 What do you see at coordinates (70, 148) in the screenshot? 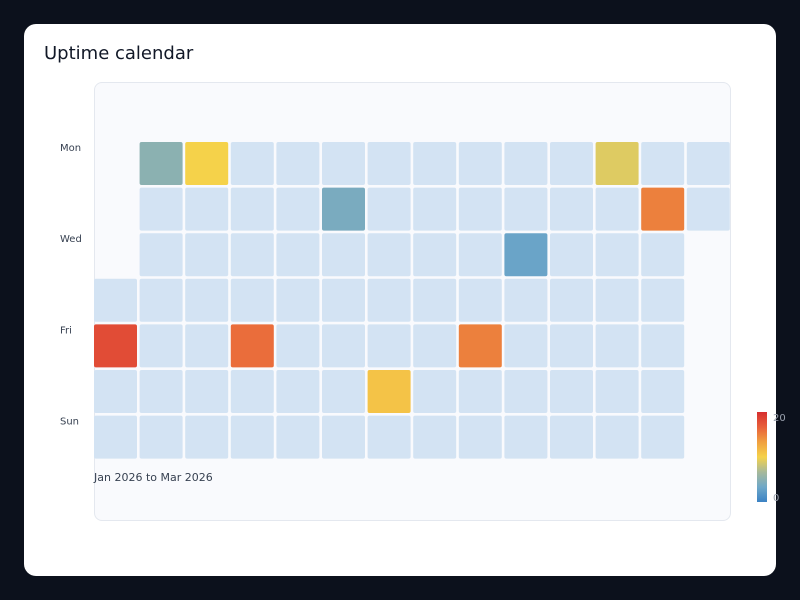
I see `day-label: Mon` at bounding box center [70, 148].